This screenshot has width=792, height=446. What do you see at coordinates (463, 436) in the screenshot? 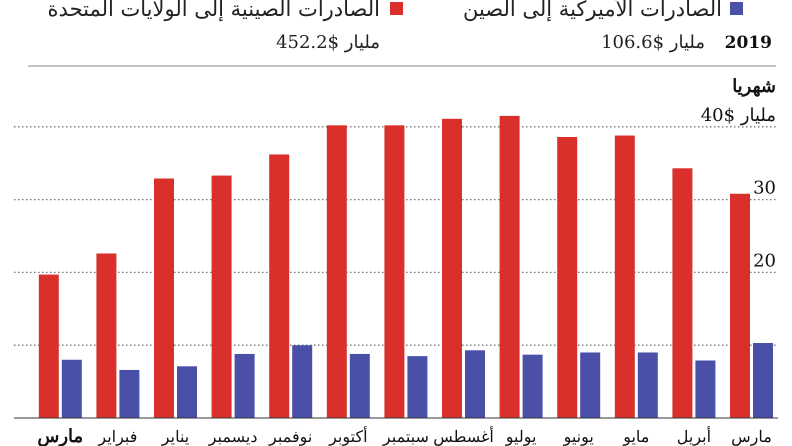
I see `x-tick-label-5: أغسطس` at bounding box center [463, 436].